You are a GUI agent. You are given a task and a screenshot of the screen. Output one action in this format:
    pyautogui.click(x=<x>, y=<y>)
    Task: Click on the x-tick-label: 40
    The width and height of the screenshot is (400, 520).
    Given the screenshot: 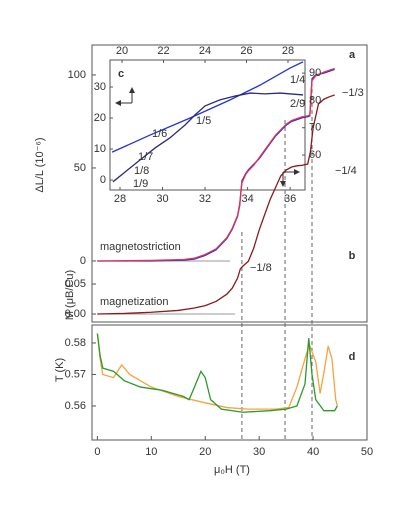 What is the action you would take?
    pyautogui.click(x=313, y=452)
    